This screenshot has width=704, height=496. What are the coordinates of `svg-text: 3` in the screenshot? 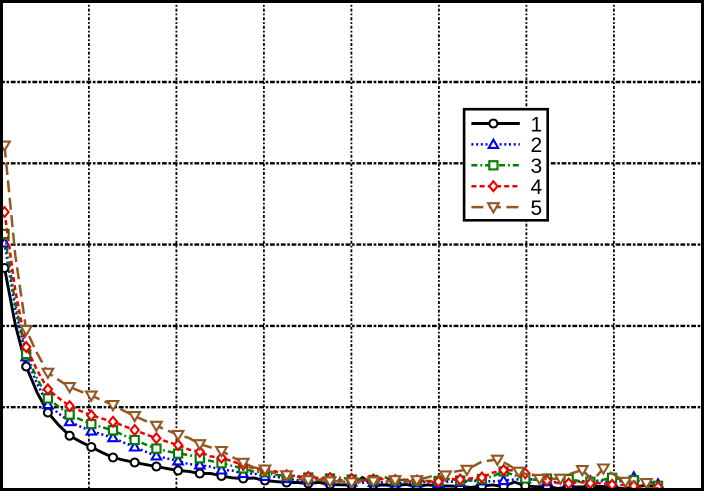 It's located at (537, 166).